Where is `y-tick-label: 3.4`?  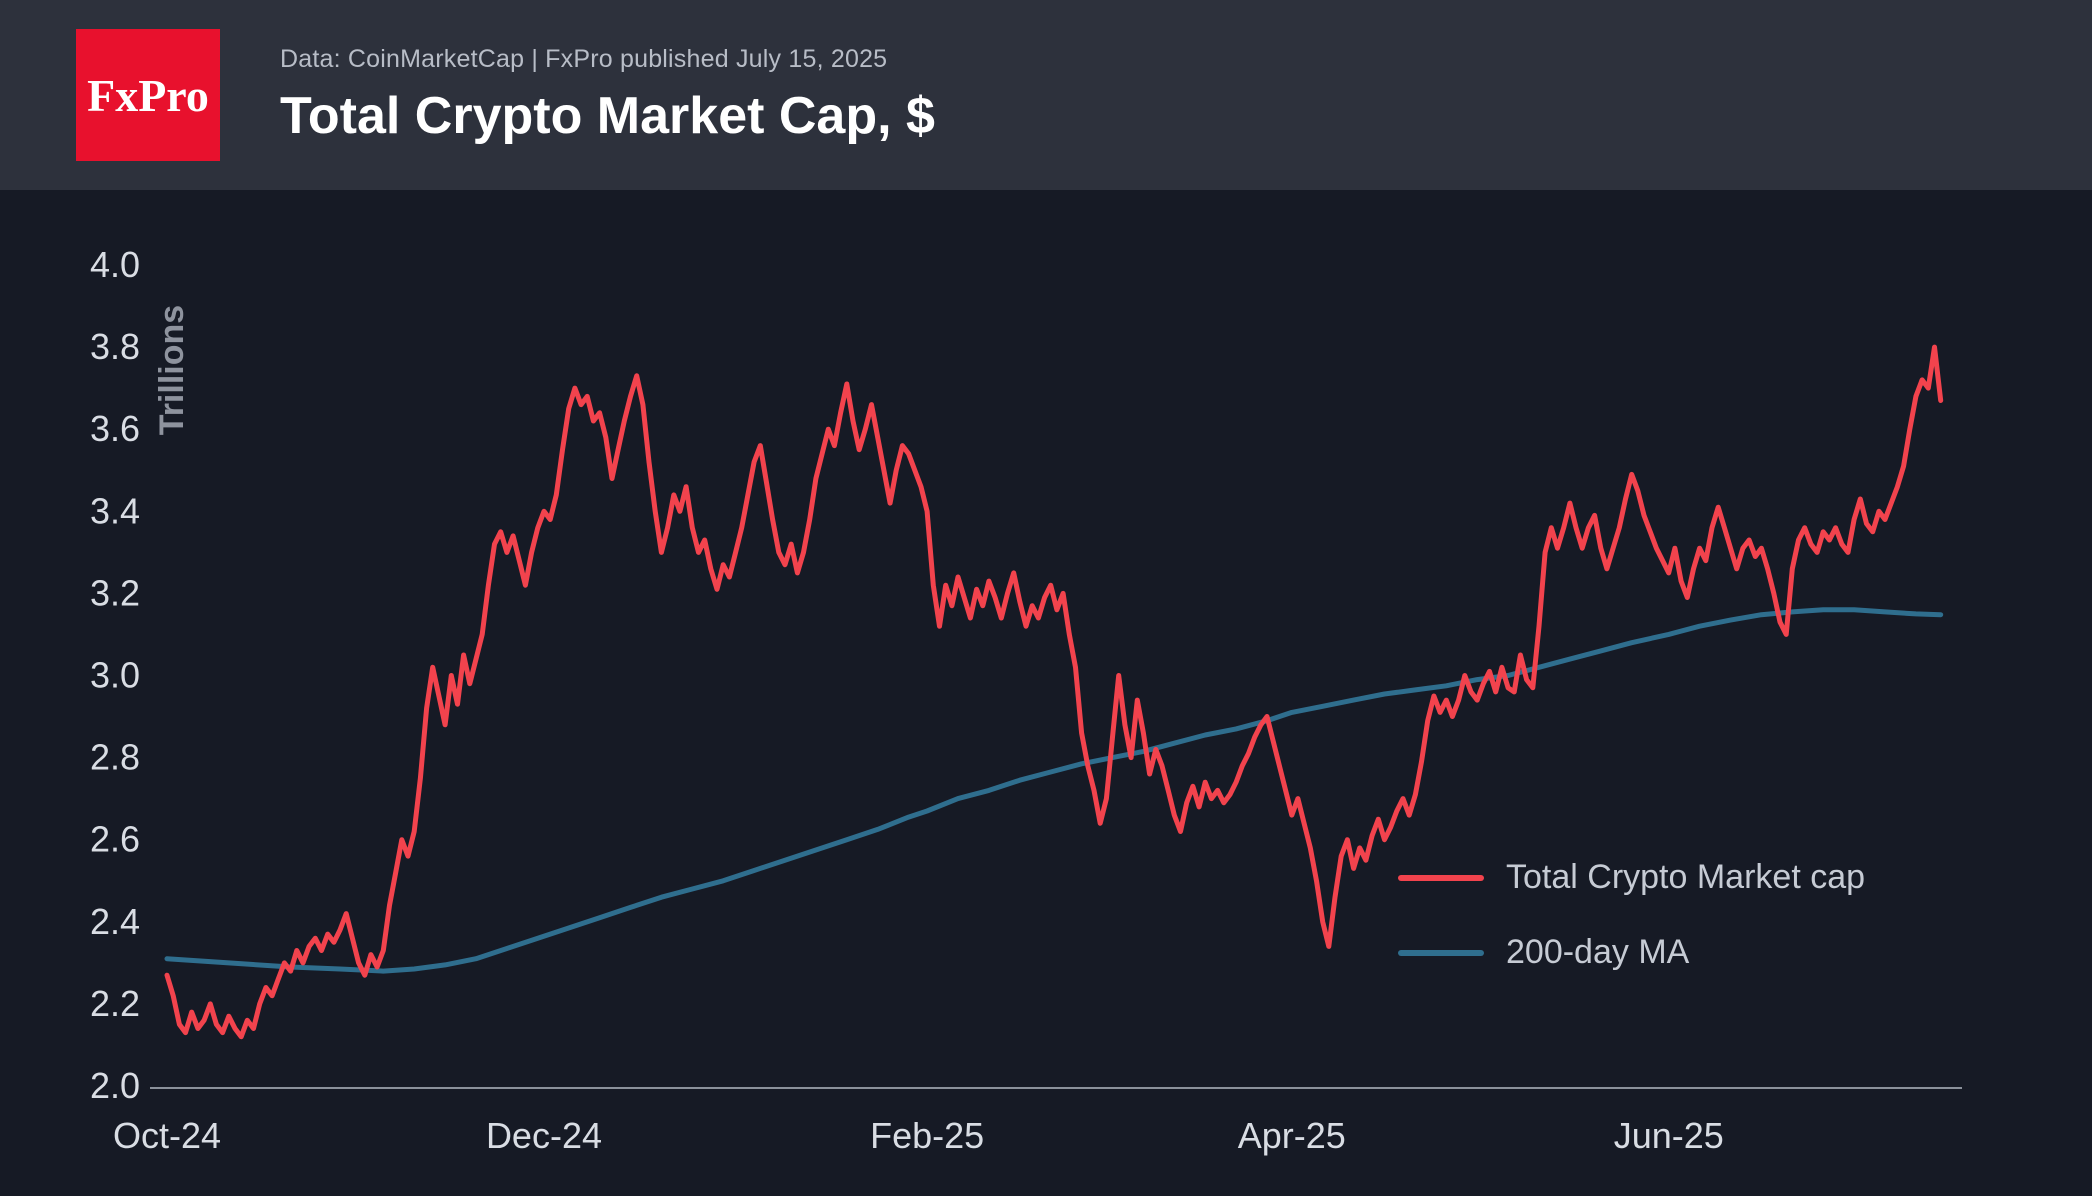
y-tick-label: 3.4 is located at coordinates (115, 510).